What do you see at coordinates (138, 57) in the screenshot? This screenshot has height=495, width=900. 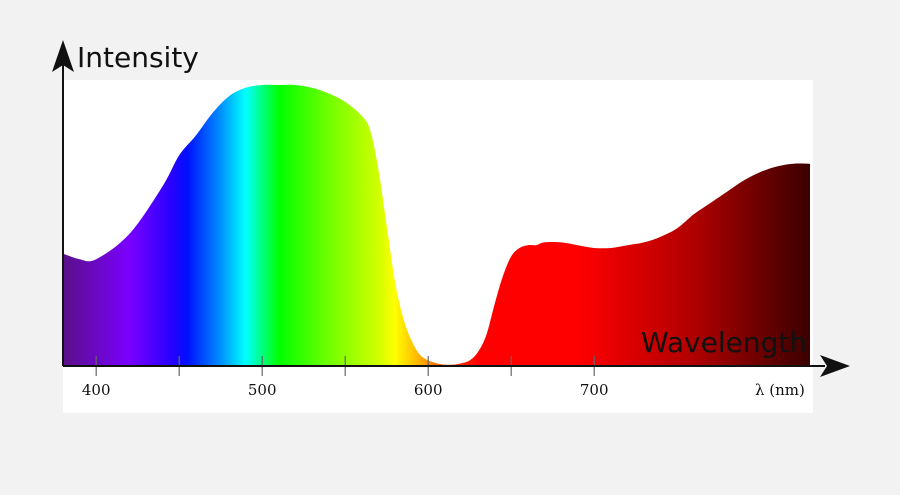 I see `y-axis-title: Intensity` at bounding box center [138, 57].